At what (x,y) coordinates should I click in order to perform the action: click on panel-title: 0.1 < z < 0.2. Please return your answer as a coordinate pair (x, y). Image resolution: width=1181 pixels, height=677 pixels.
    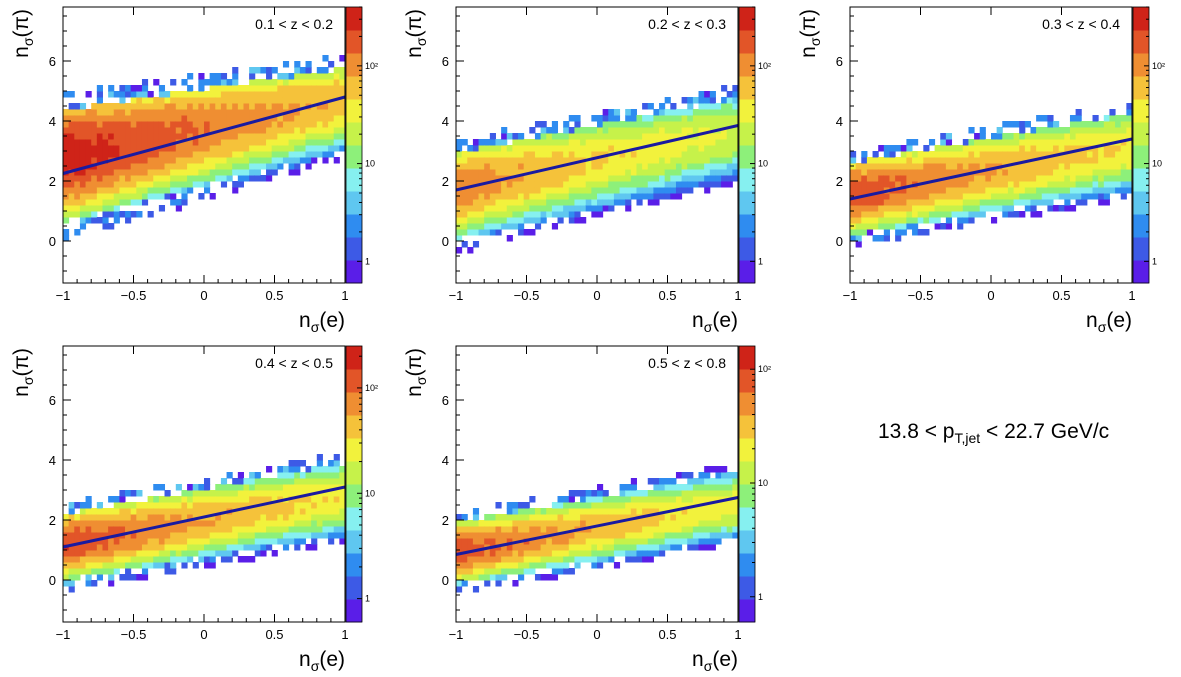
    Looking at the image, I should click on (294, 24).